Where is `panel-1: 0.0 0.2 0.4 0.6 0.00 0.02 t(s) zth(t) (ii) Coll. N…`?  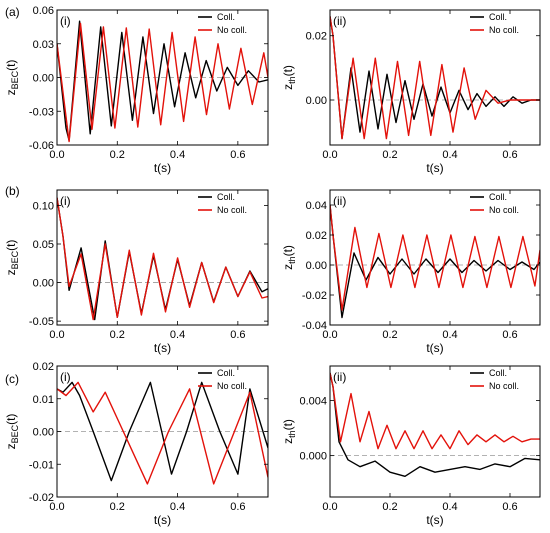 panel-1: 0.0 0.2 0.4 0.6 0.00 0.02 t(s) zth(t) (ii) Coll. N… is located at coordinates (411, 92).